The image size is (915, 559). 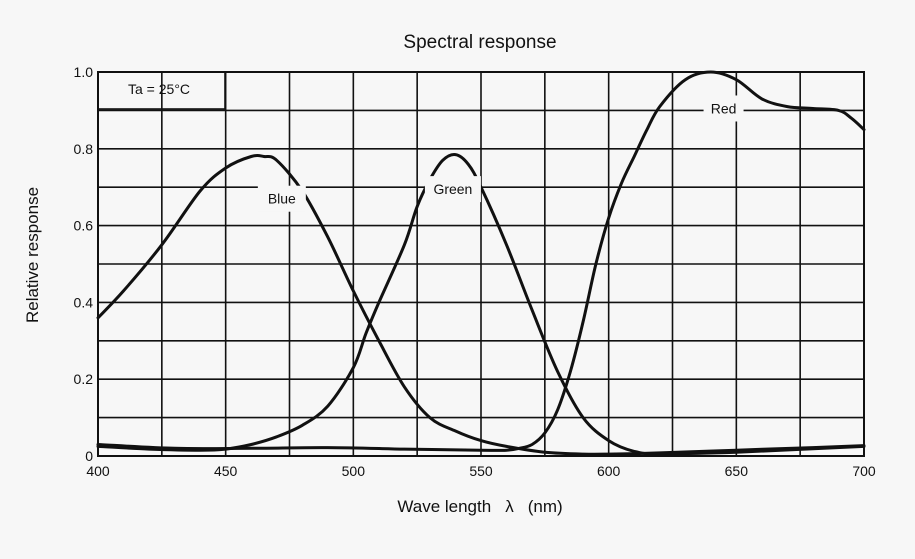 I want to click on x-tick-label: 400, so click(x=98, y=471).